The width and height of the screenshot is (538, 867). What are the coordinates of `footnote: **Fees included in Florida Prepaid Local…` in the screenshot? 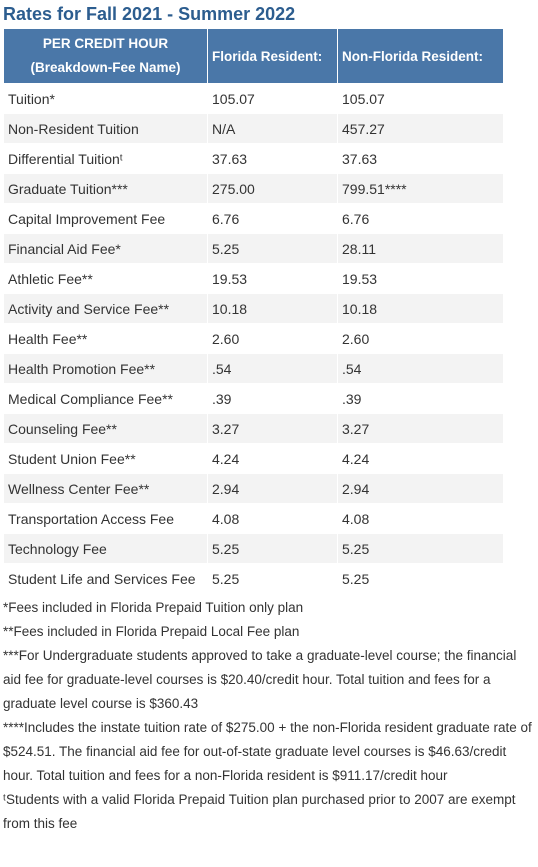 It's located at (151, 631).